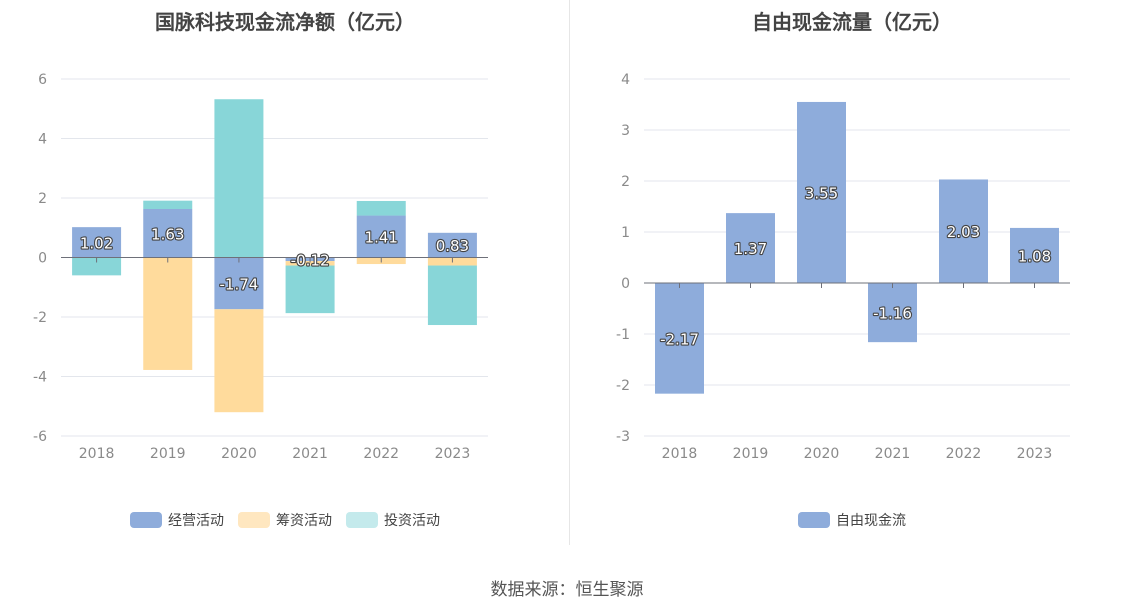  I want to click on legend: 自由现金流, so click(852, 520).